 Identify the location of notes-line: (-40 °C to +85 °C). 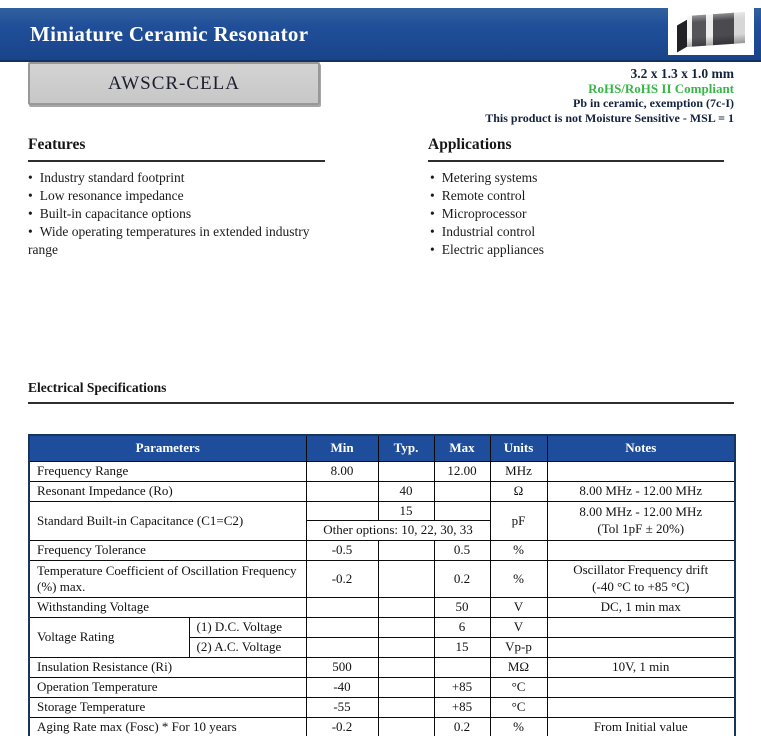
(641, 586).